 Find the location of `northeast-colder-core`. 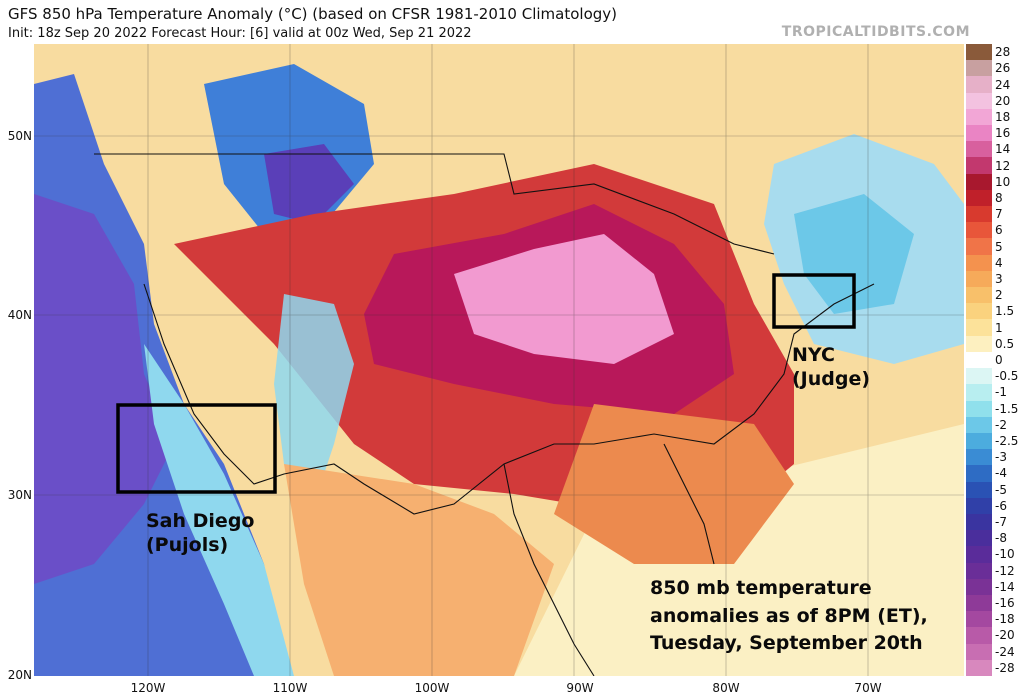

northeast-colder-core is located at coordinates (854, 254).